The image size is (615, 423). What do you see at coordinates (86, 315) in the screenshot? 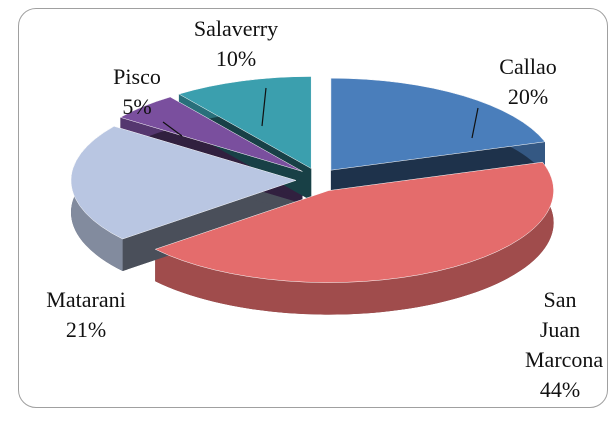
I see `slice-label: Matarani 21%` at bounding box center [86, 315].